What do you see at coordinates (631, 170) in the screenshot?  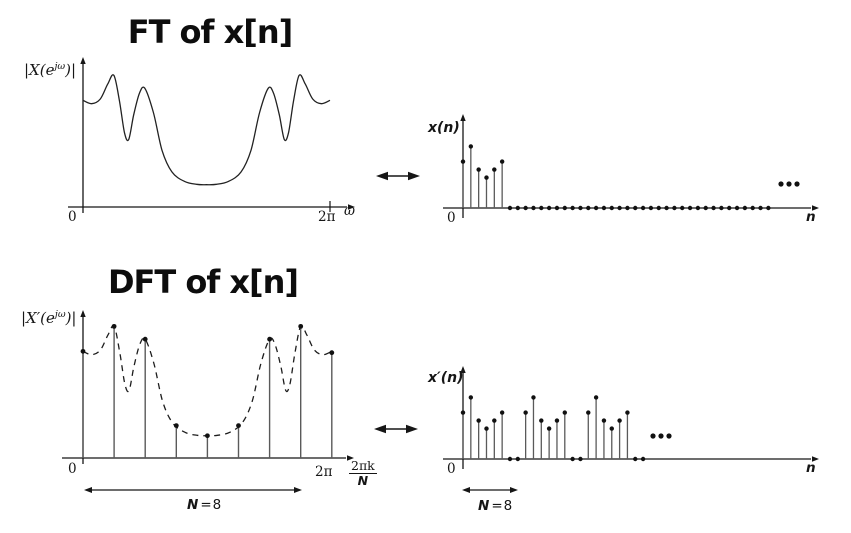 I see `xn-plot: 0 n` at bounding box center [631, 170].